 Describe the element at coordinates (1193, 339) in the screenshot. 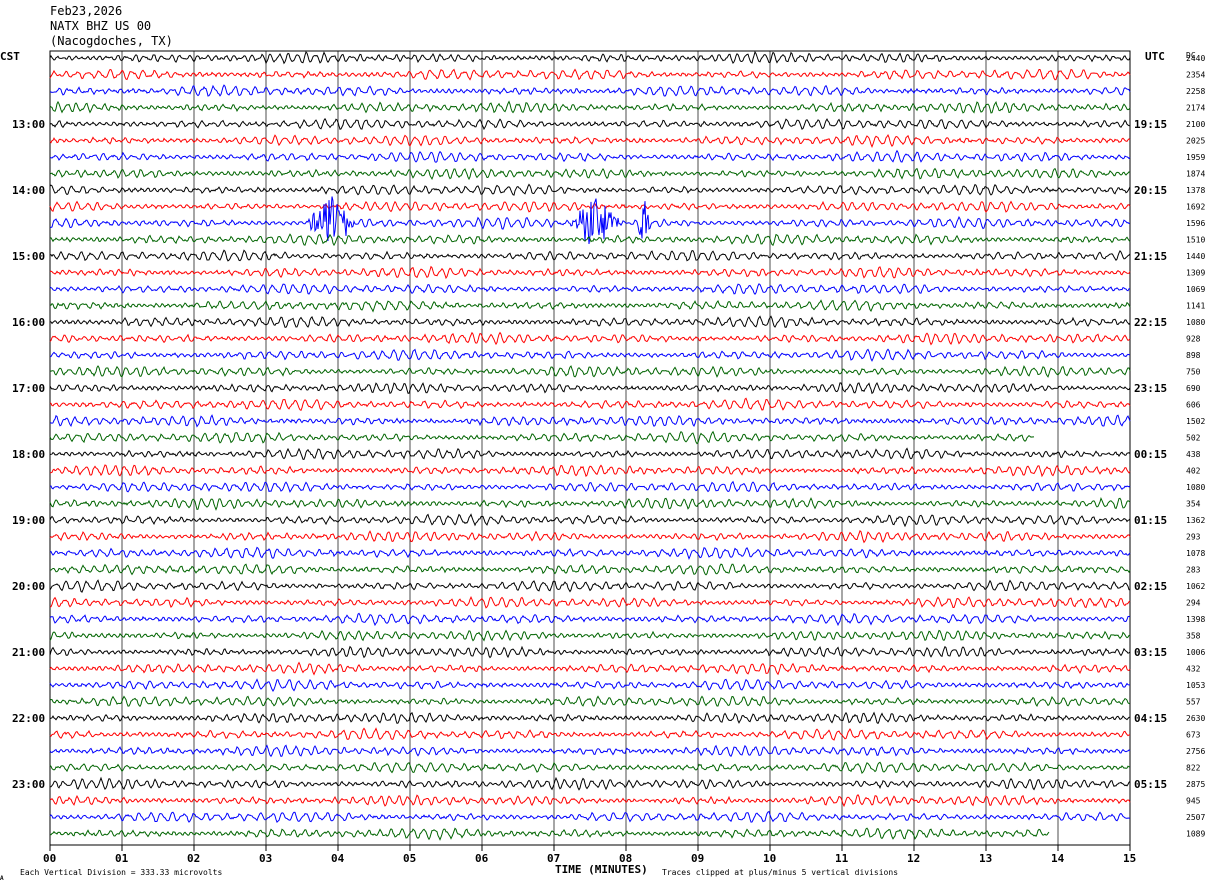

I see `dc-offset-label: 928` at that location.